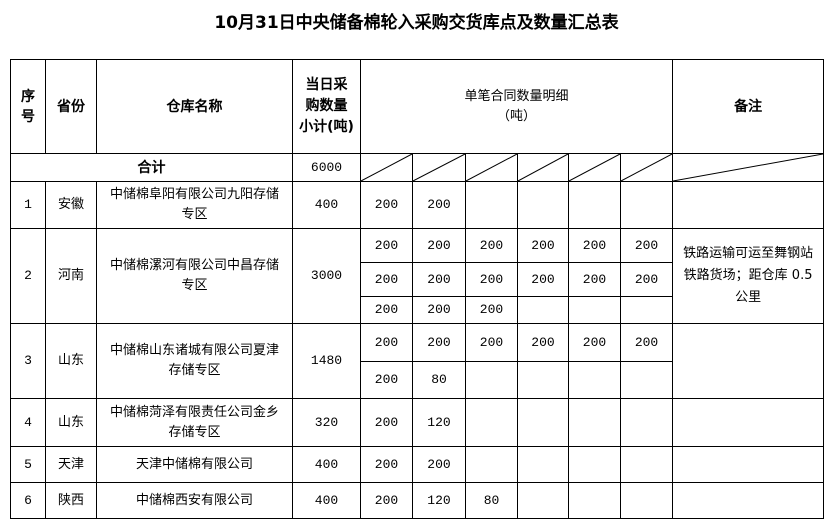  I want to click on row-warehouse: 天津中储棉有限公司, so click(194, 464).